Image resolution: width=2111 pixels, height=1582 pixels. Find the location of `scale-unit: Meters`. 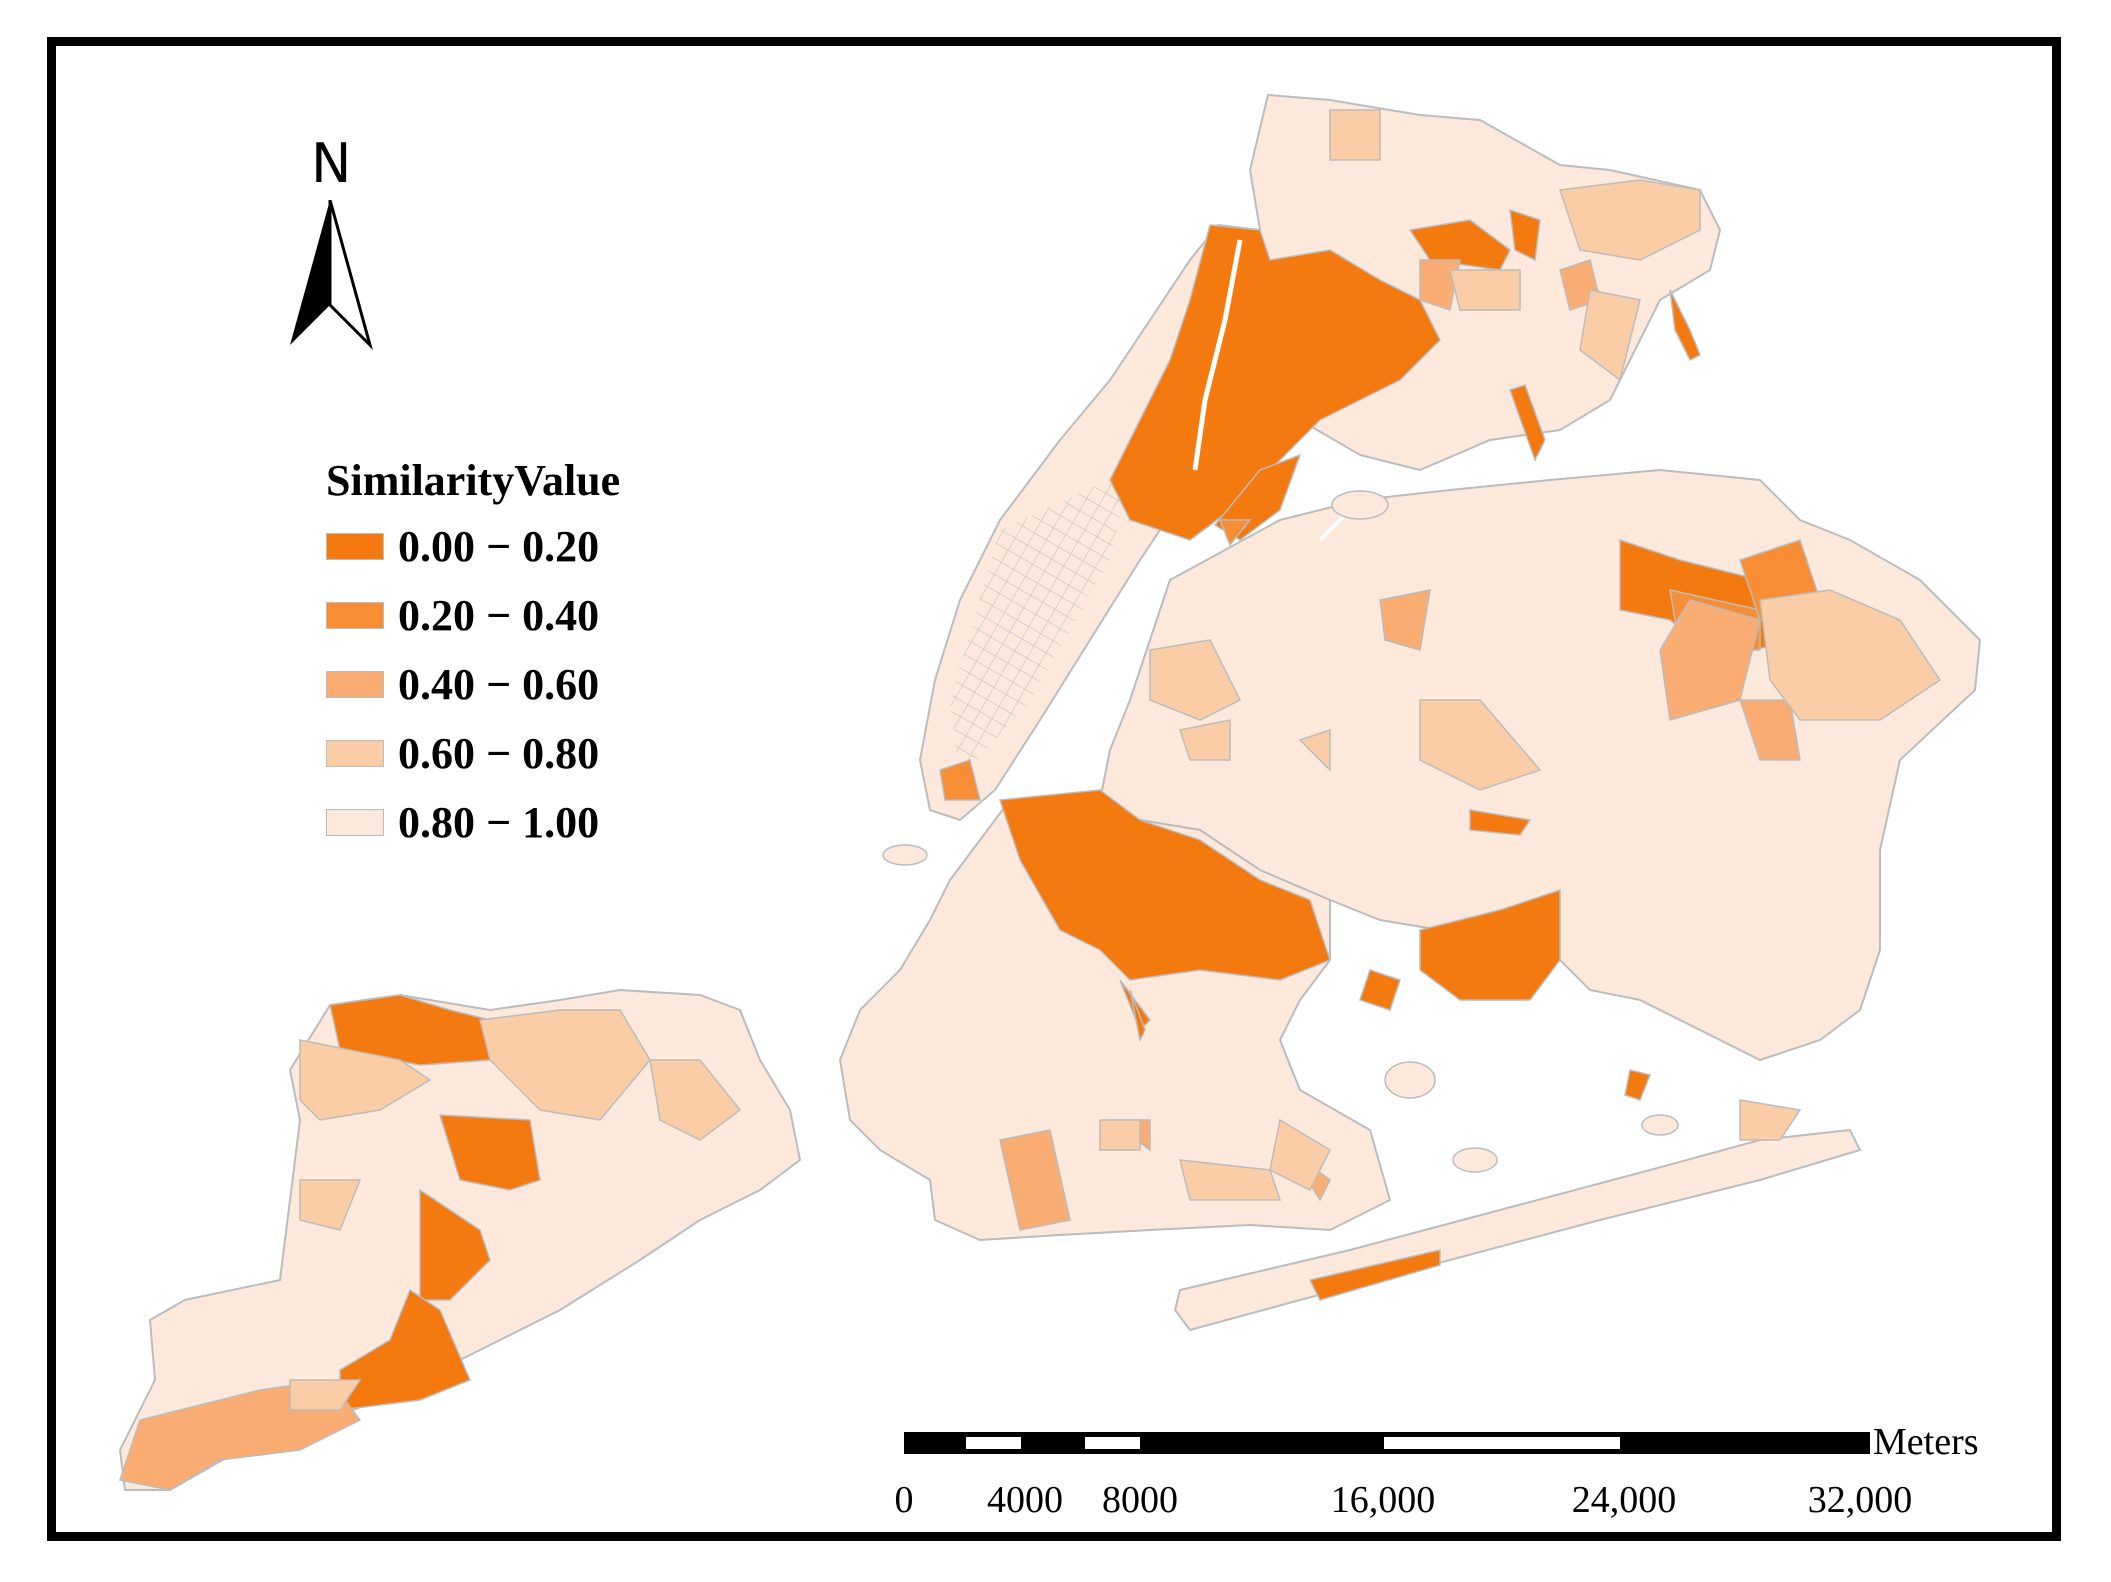

scale-unit: Meters is located at coordinates (1926, 1442).